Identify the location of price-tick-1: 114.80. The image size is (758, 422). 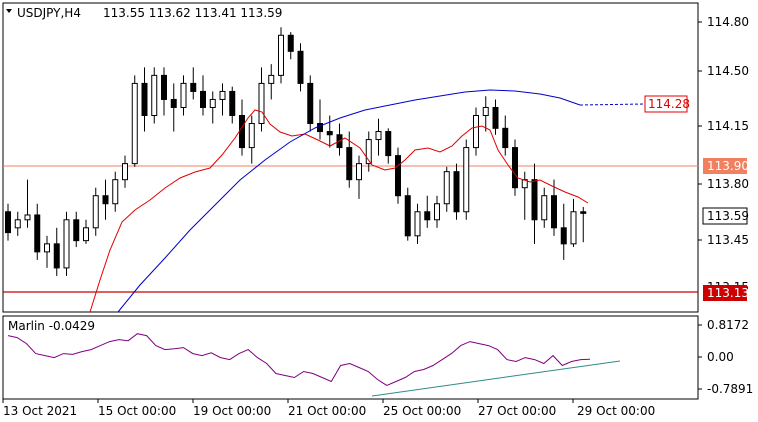
(728, 22).